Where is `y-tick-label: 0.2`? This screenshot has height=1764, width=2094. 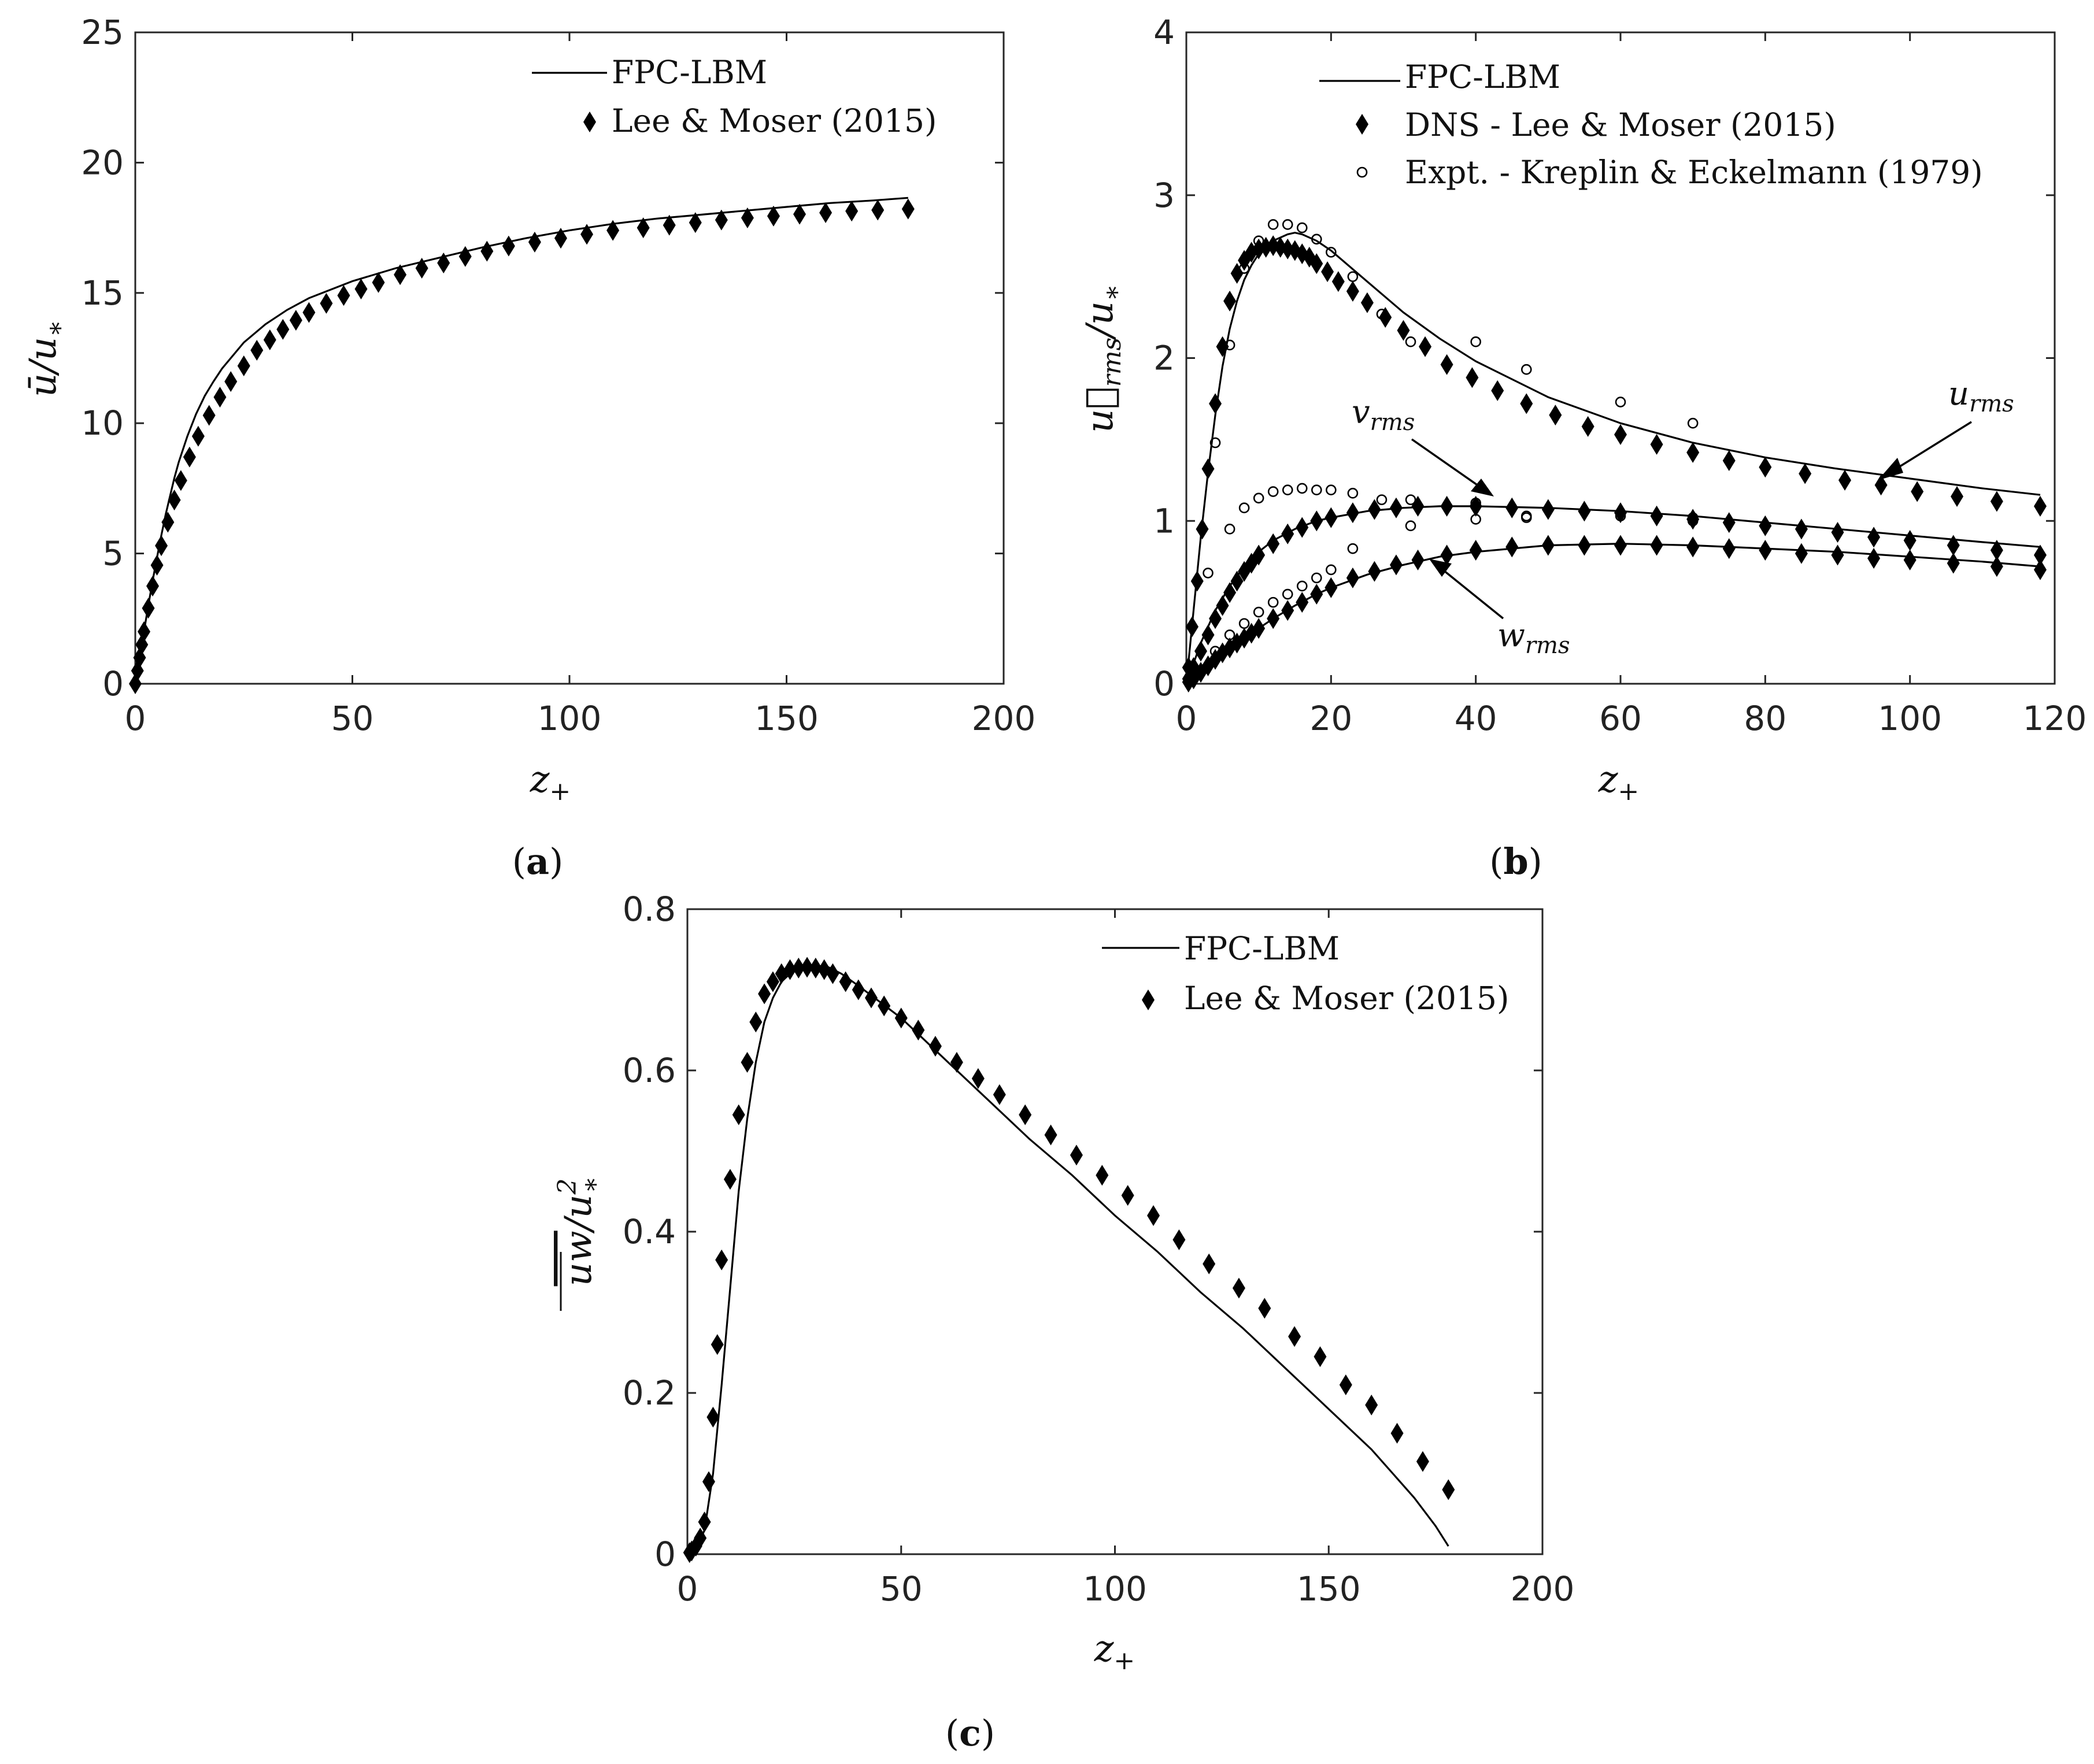
y-tick-label: 0.2 is located at coordinates (649, 1393).